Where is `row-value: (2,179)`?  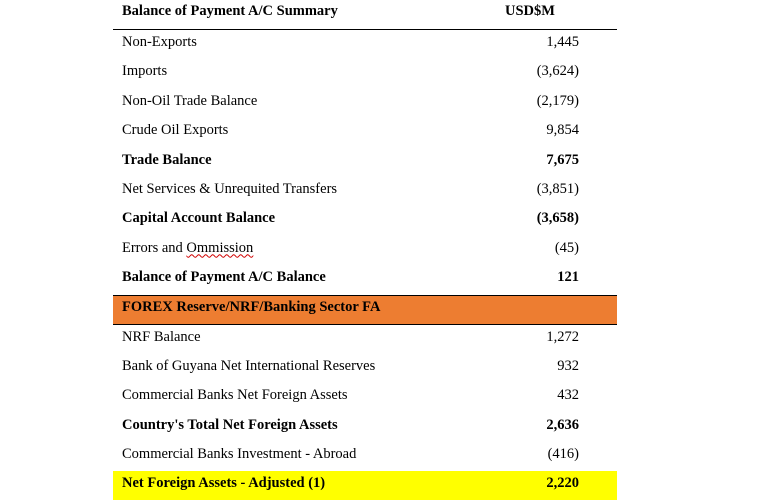 row-value: (2,179) is located at coordinates (557, 100).